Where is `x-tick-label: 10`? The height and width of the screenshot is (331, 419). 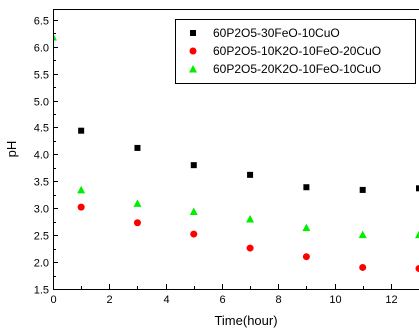
x-tick-label: 10 is located at coordinates (335, 300).